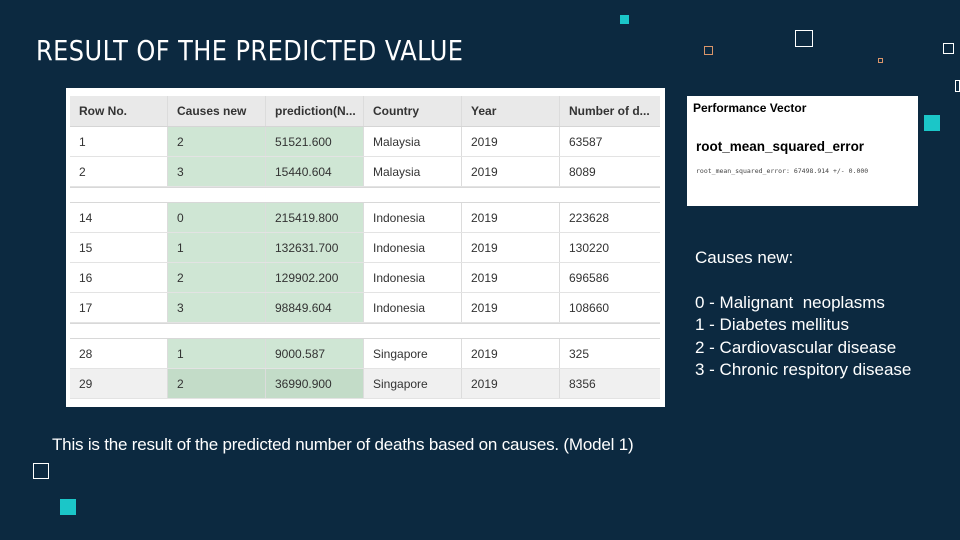 This screenshot has width=960, height=540. Describe the element at coordinates (119, 353) in the screenshot. I see `table-cell: 28` at that location.